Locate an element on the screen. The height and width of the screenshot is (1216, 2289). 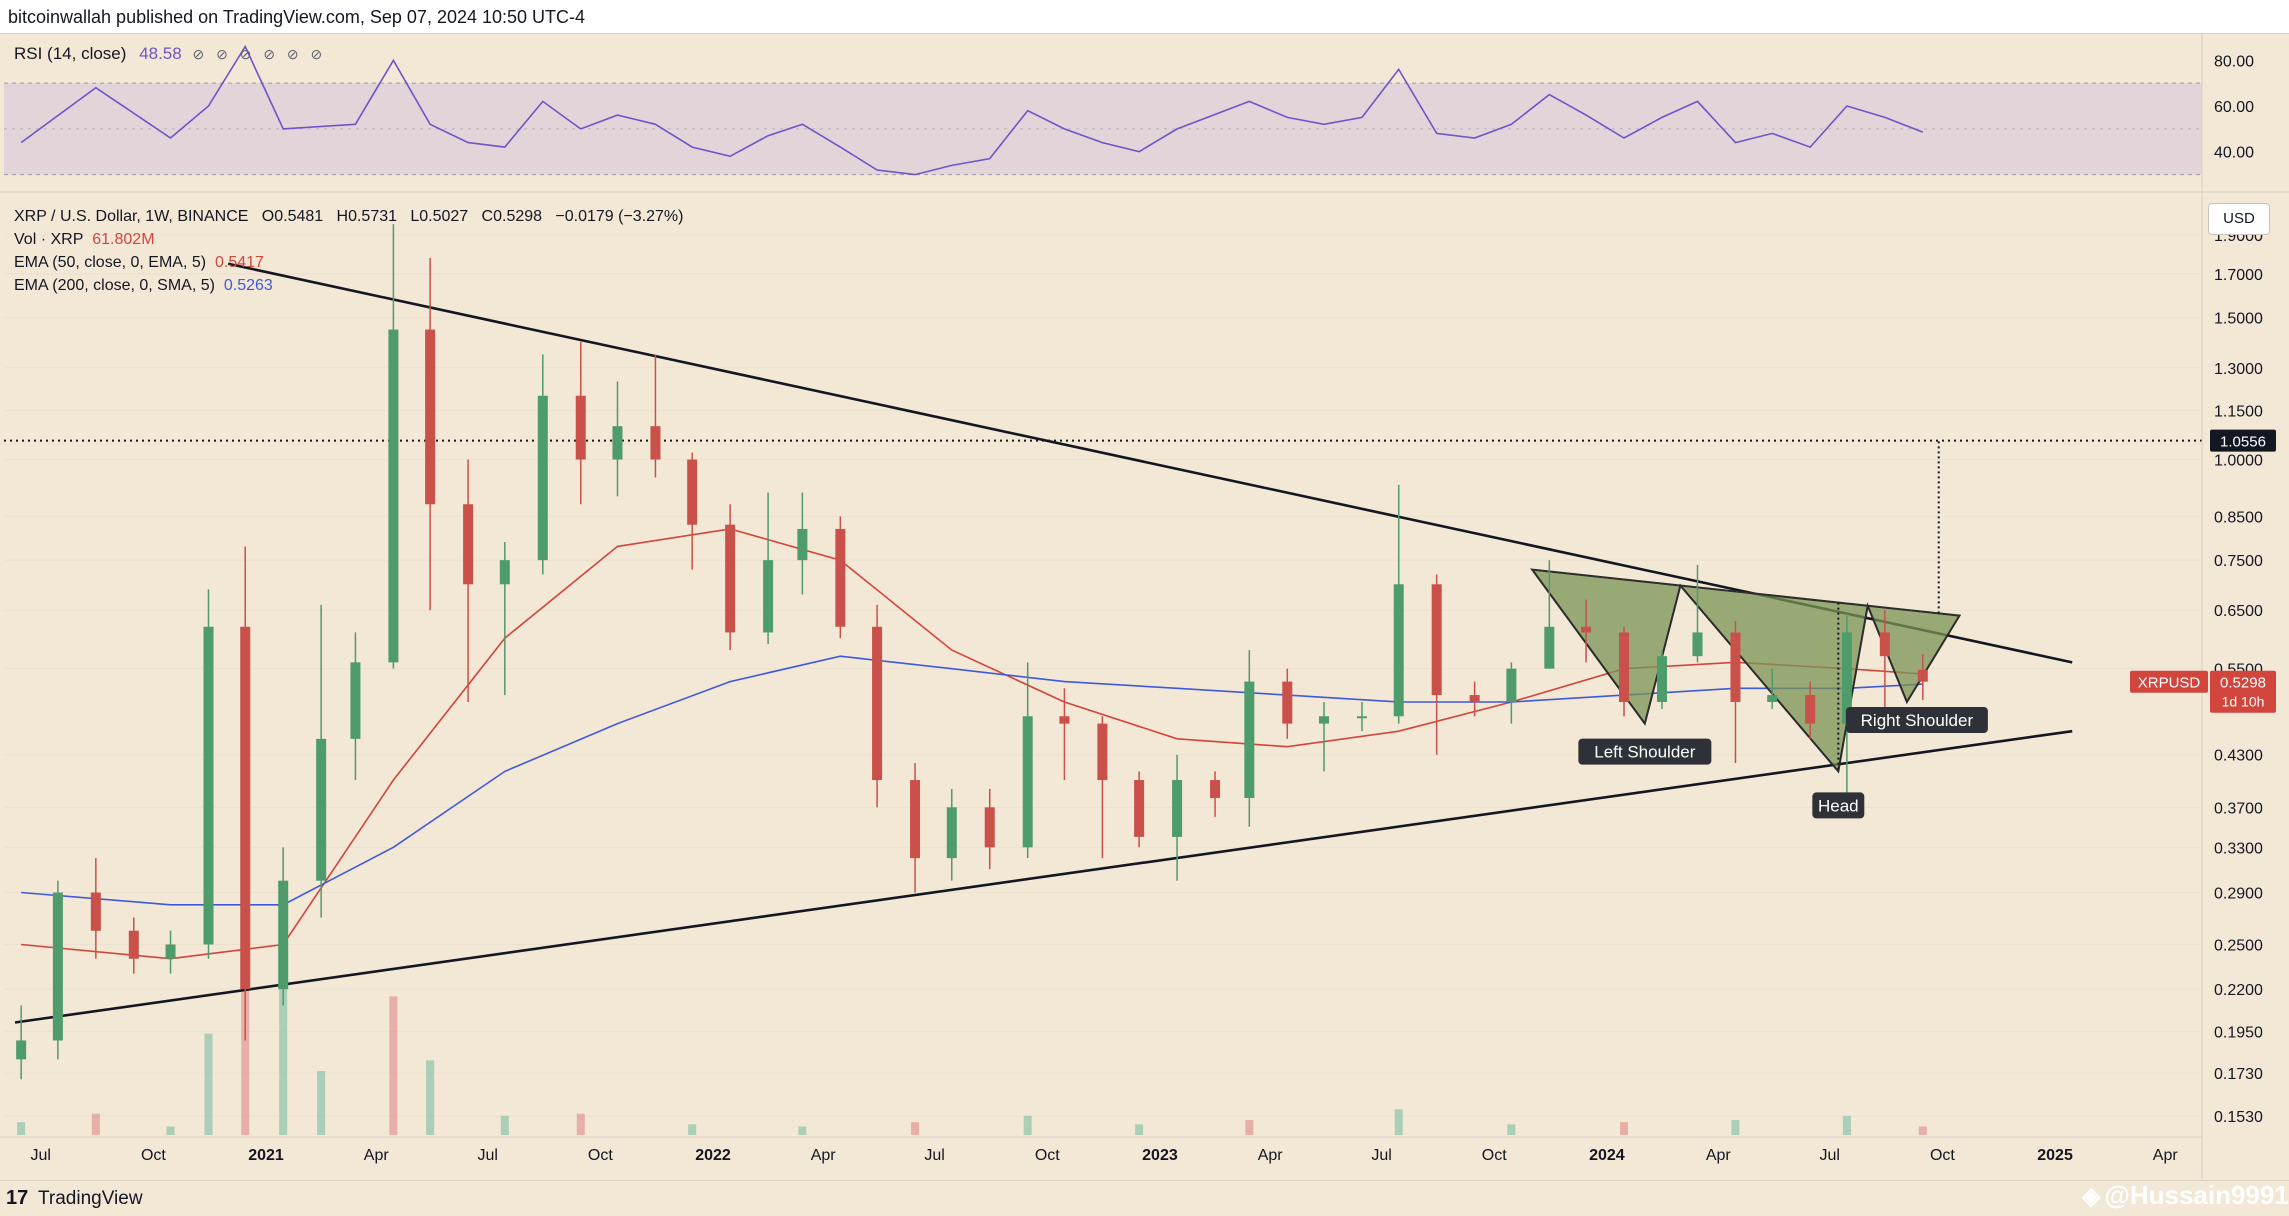
volume-legend: Vol · XRP 61.802M is located at coordinates (84, 240).